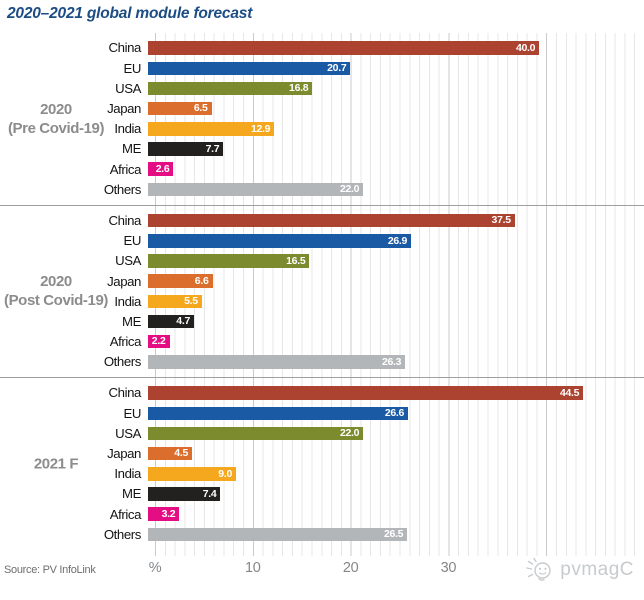 Image resolution: width=644 pixels, height=600 pixels. Describe the element at coordinates (155, 568) in the screenshot. I see `x-axis-tick-%: %` at that location.